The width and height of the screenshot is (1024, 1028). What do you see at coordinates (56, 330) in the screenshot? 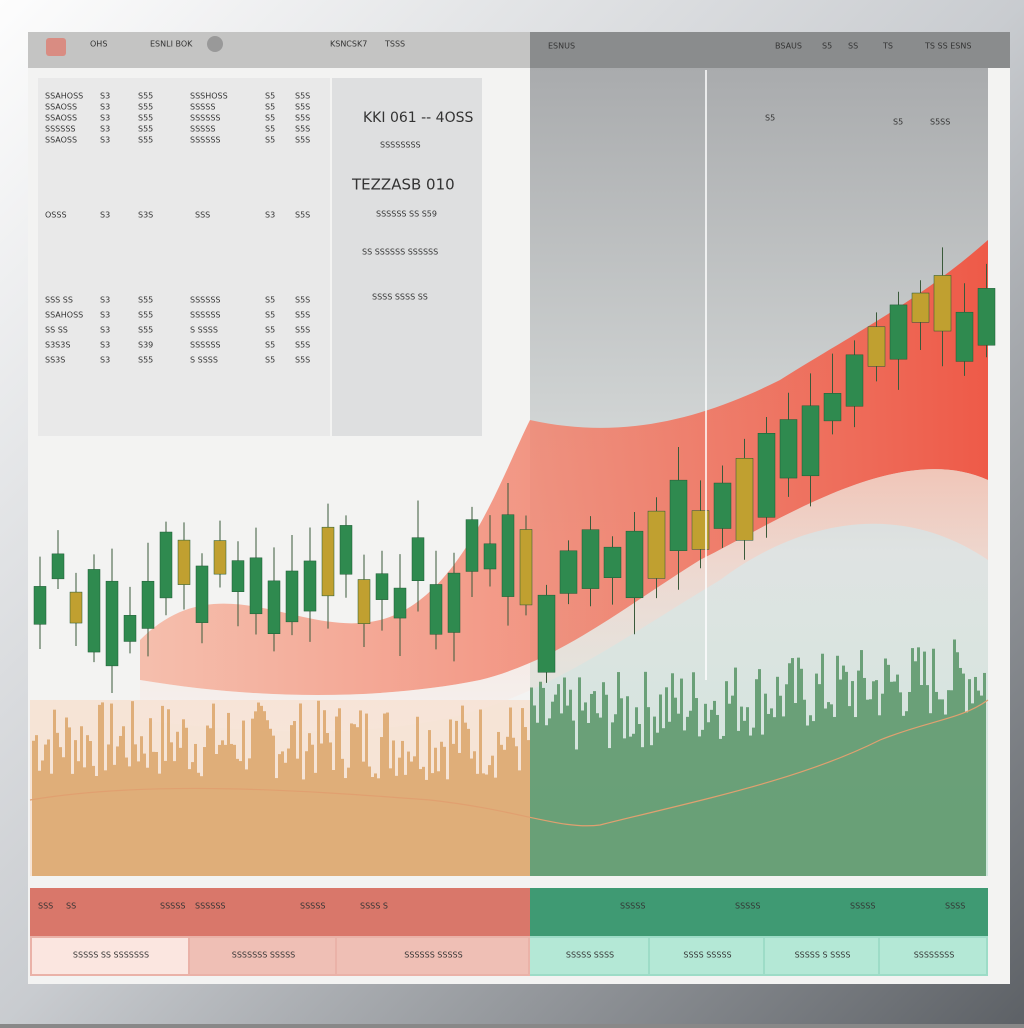
I see `quote-cell: SS SS` at bounding box center [56, 330].